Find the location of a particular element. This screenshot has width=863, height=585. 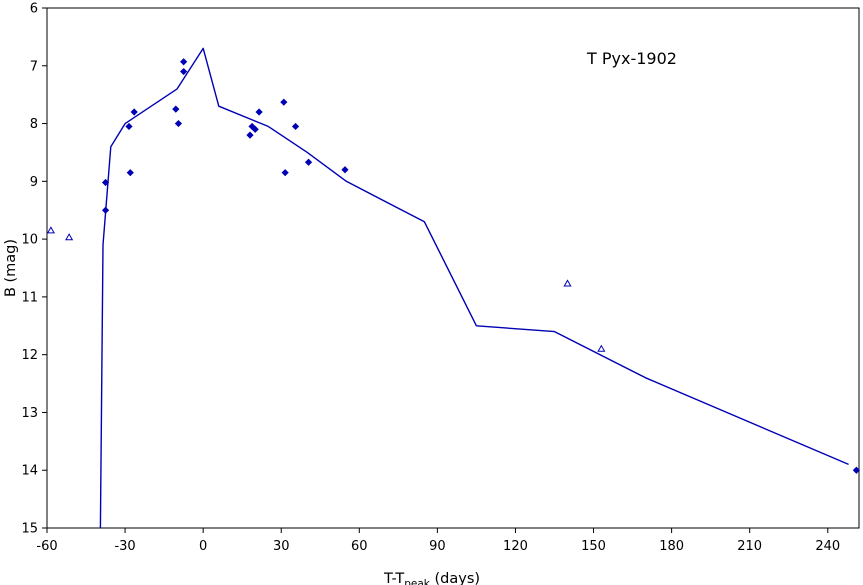

x-tick-label: 120 is located at coordinates (515, 546).